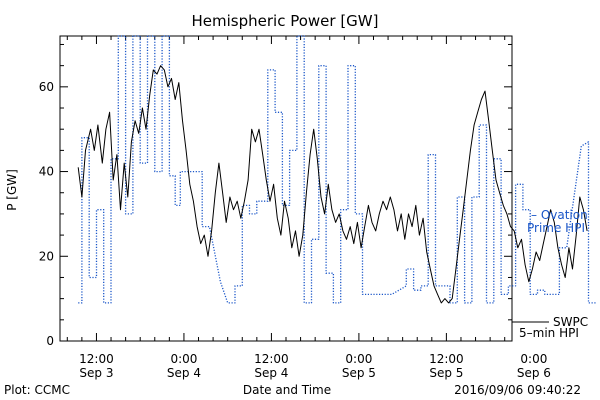 This screenshot has height=400, width=600. Describe the element at coordinates (556, 228) in the screenshot. I see `legend-ovation-line2: Prime HPI` at that location.